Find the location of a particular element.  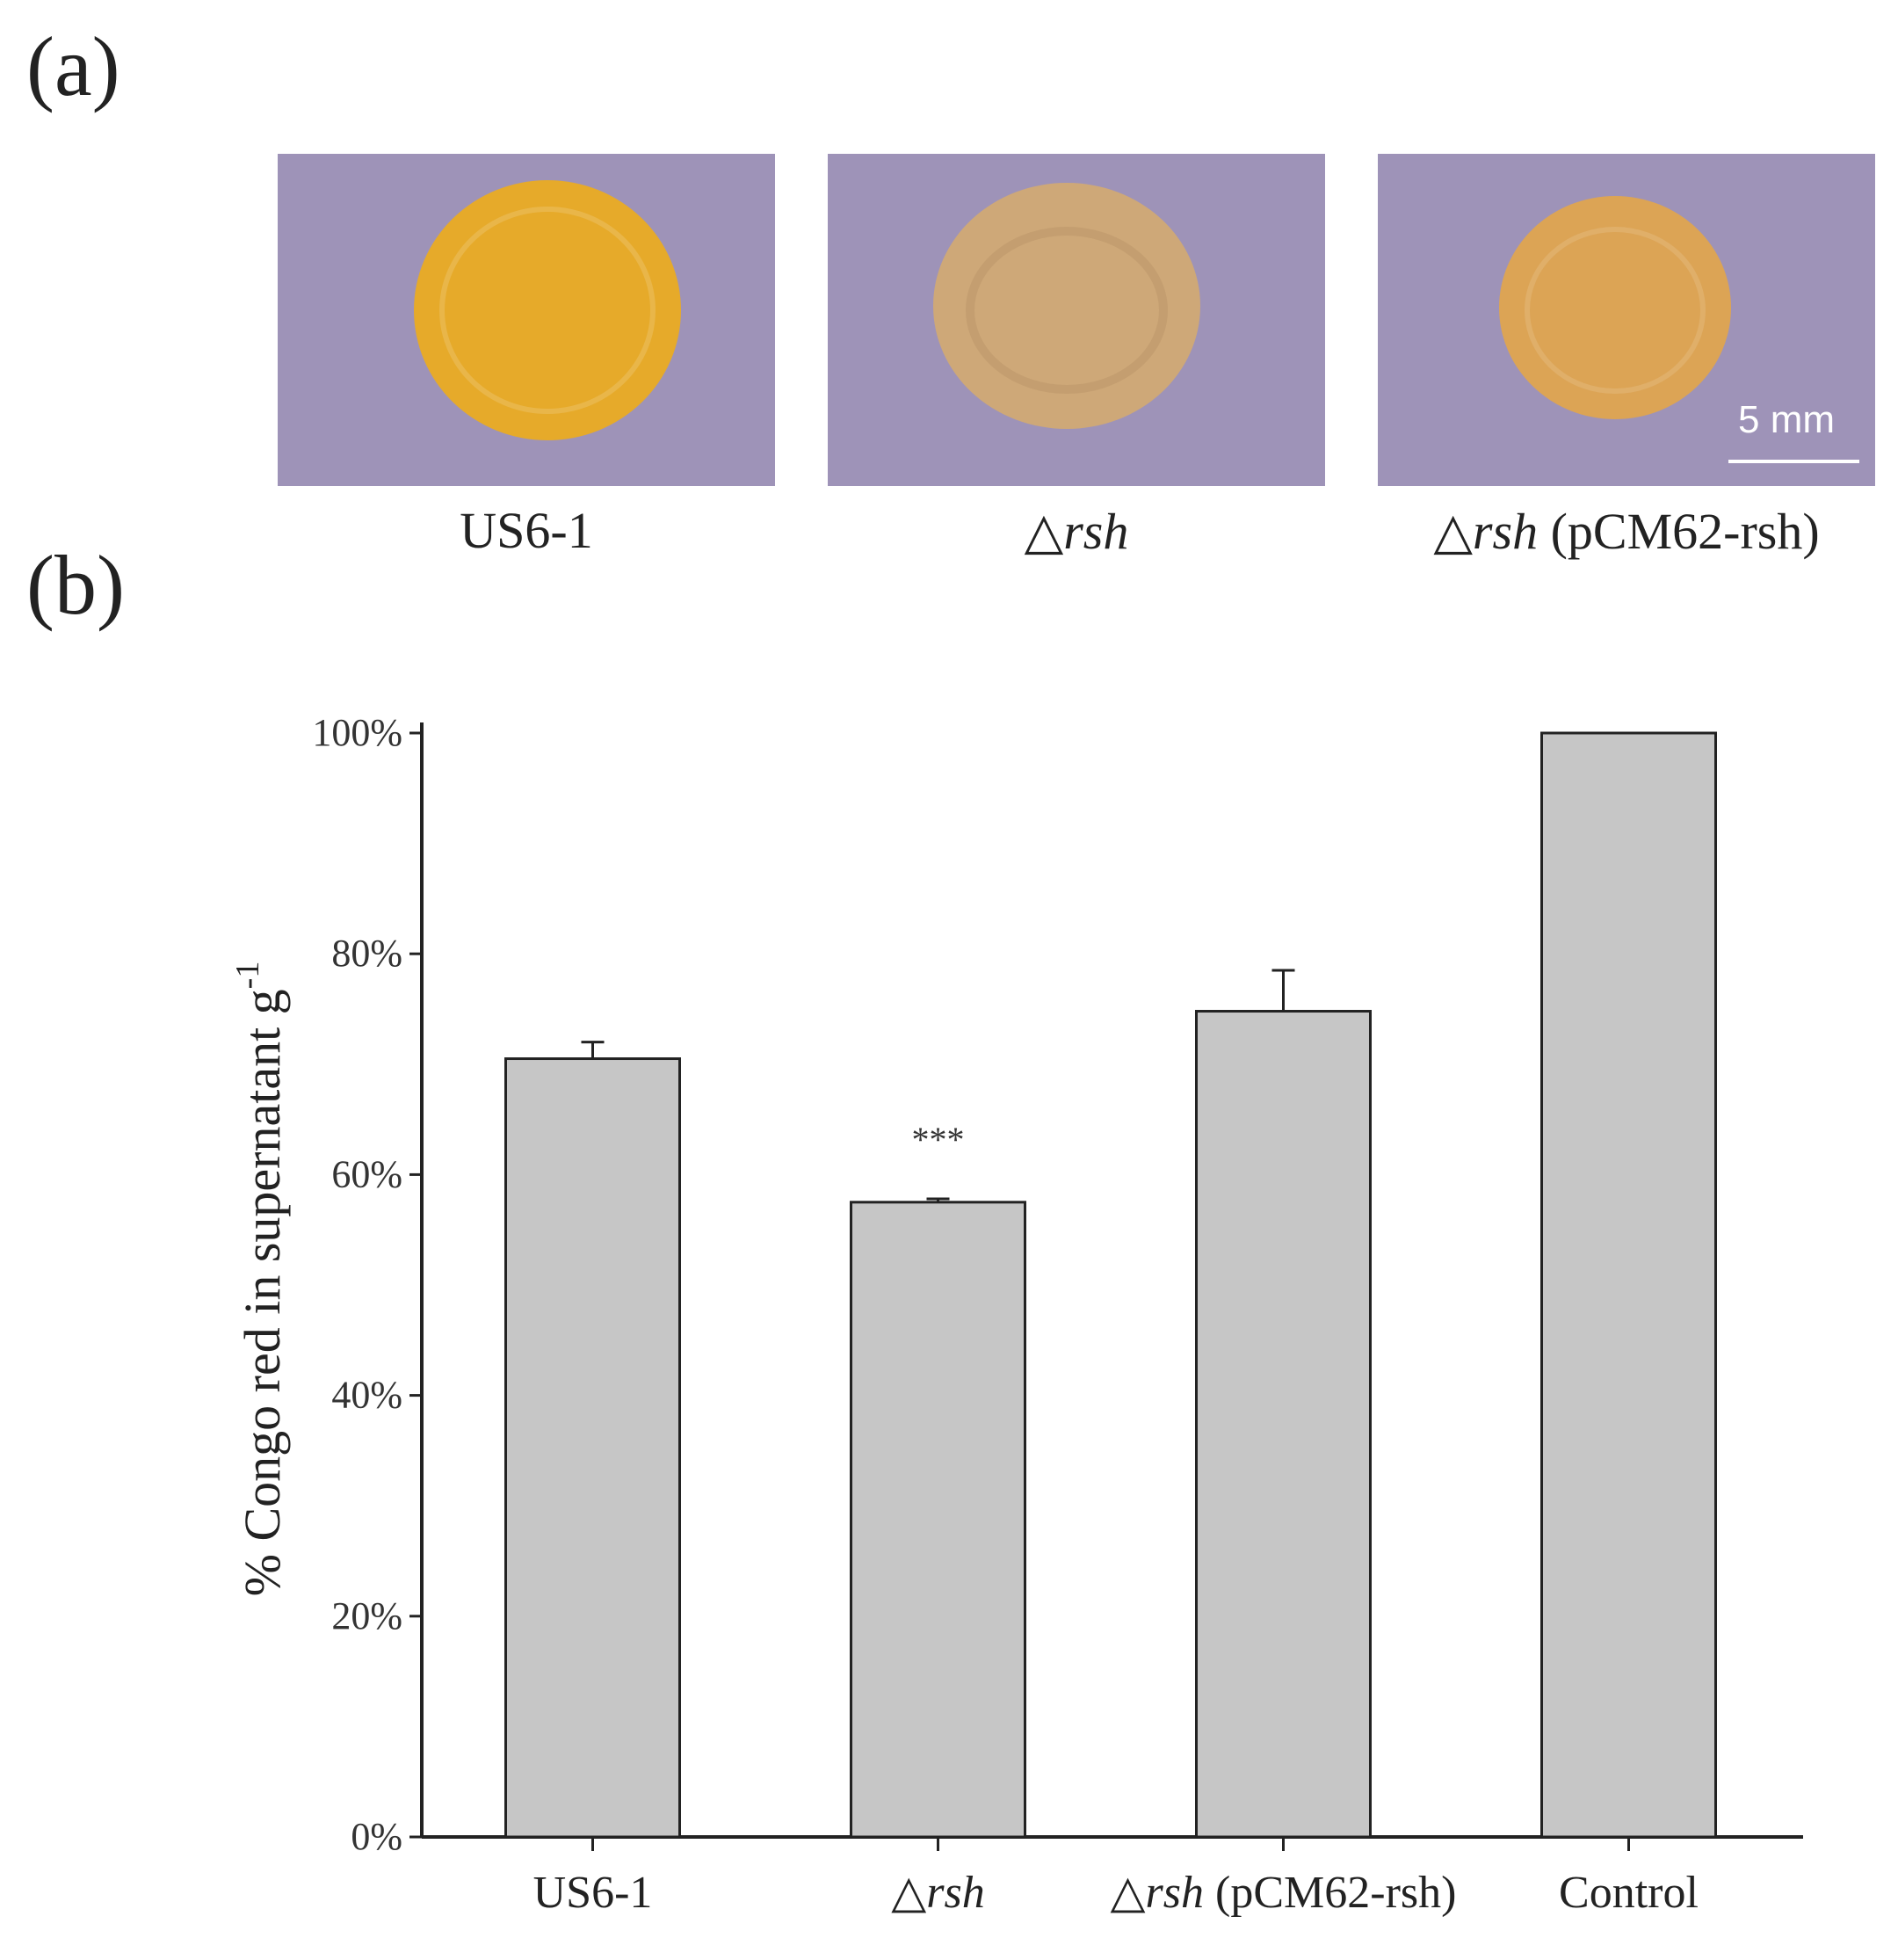

y-tick-label: 0% is located at coordinates (376, 1836).